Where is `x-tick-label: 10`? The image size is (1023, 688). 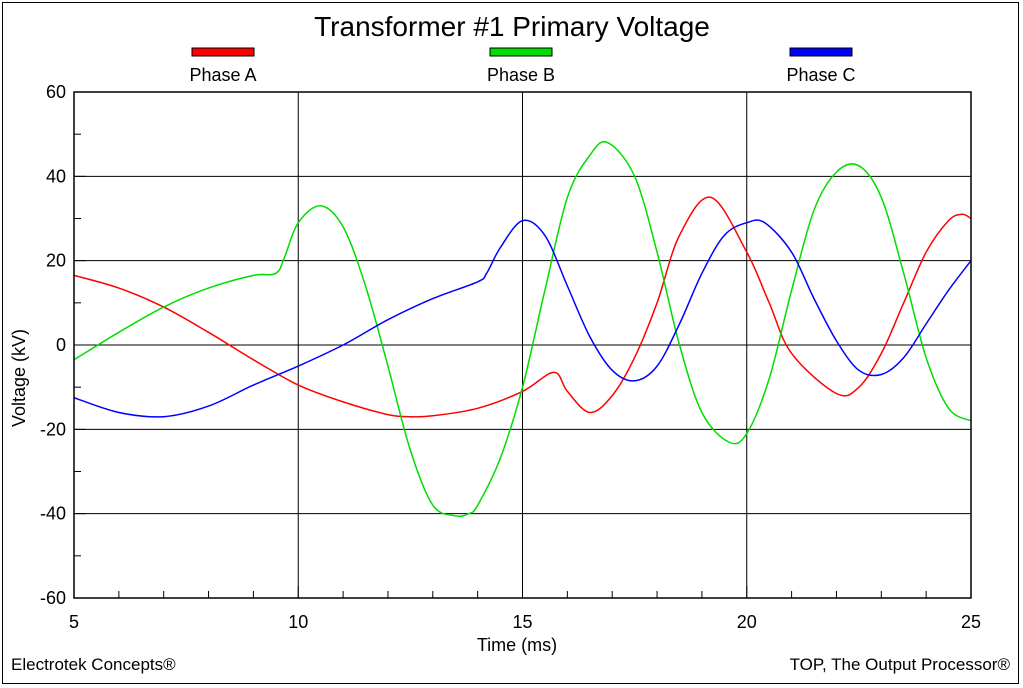 x-tick-label: 10 is located at coordinates (298, 622).